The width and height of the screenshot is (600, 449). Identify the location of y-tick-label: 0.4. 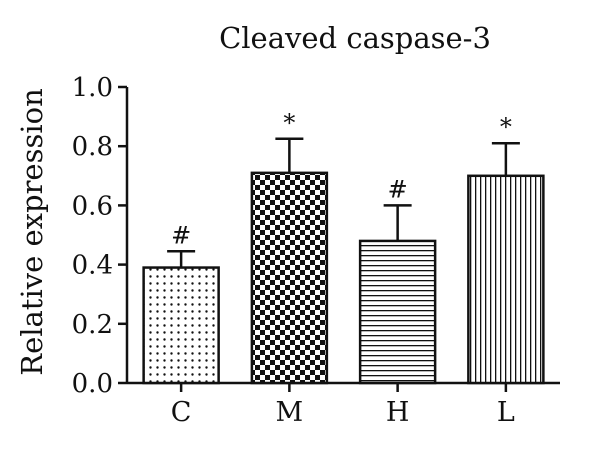
(92, 266).